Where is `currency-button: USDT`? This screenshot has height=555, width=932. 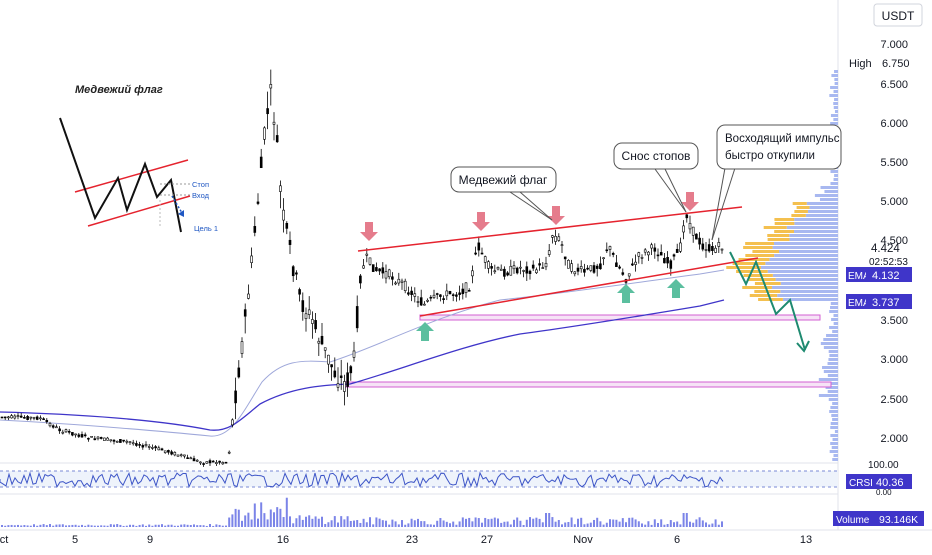 currency-button: USDT is located at coordinates (898, 15).